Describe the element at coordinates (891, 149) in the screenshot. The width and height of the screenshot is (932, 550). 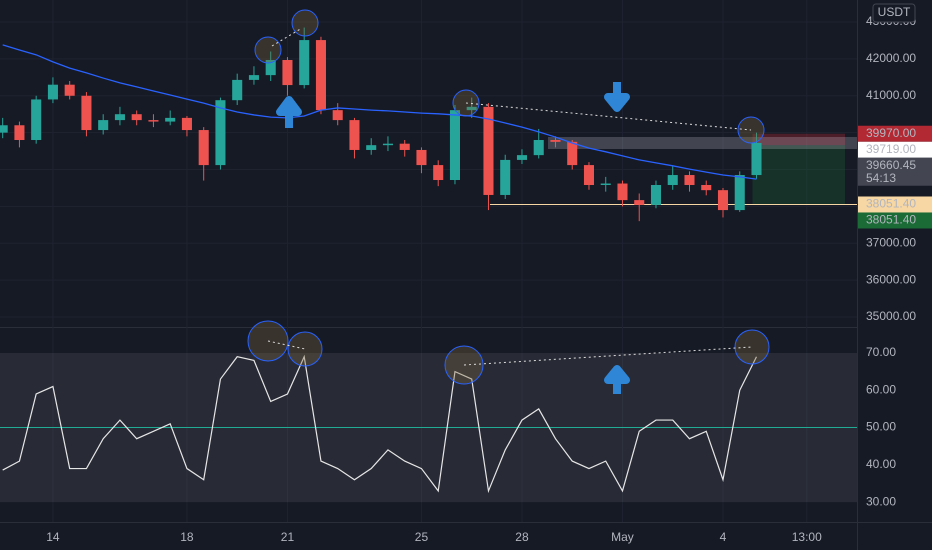
I see `price-marker-label: 39719.00` at that location.